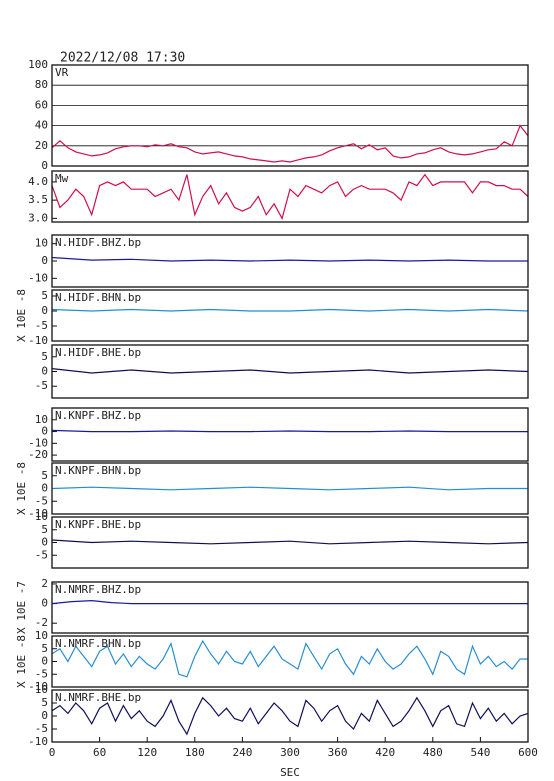 The height and width of the screenshot is (781, 554). I want to click on y-tick-label: 40, so click(41, 125).